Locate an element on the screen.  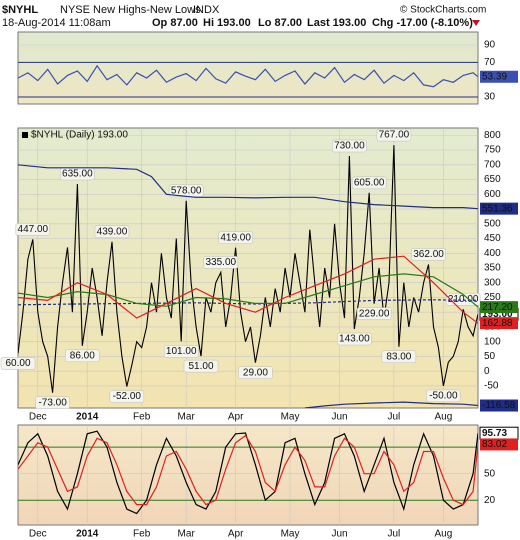
legend-swatch is located at coordinates (25, 135).